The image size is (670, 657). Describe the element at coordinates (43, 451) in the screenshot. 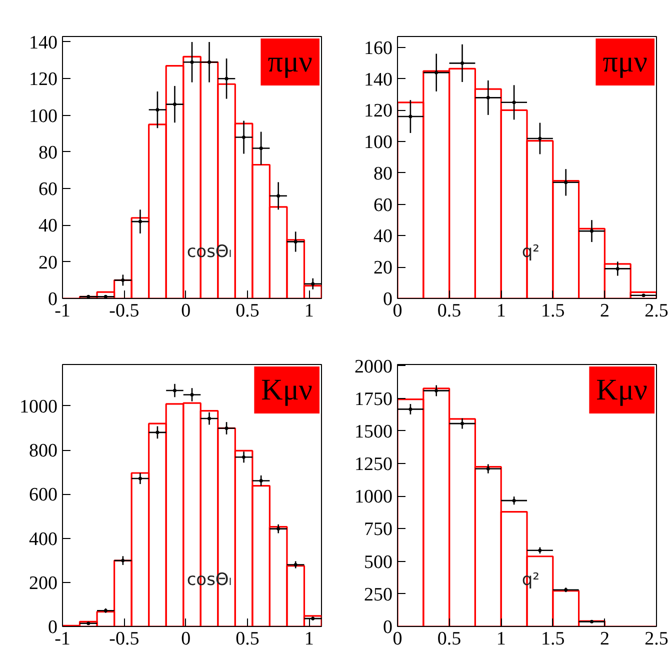

I see `y-tick-label: 800` at that location.